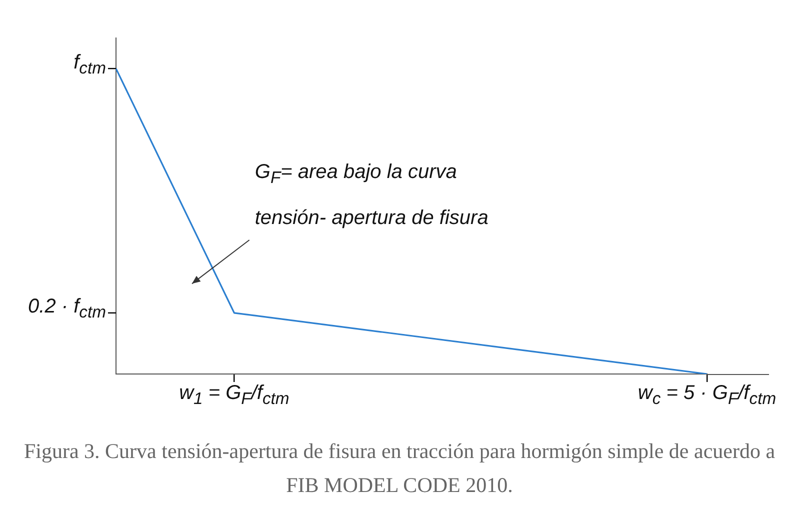 The image size is (799, 529). Describe the element at coordinates (67, 308) in the screenshot. I see `text: 0.2 · f$_{ctm}$` at that location.